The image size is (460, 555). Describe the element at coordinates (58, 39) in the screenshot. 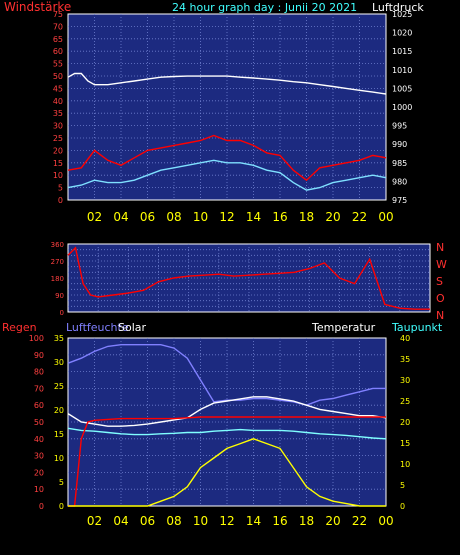

I see `y-tick-left: 65` at that location.